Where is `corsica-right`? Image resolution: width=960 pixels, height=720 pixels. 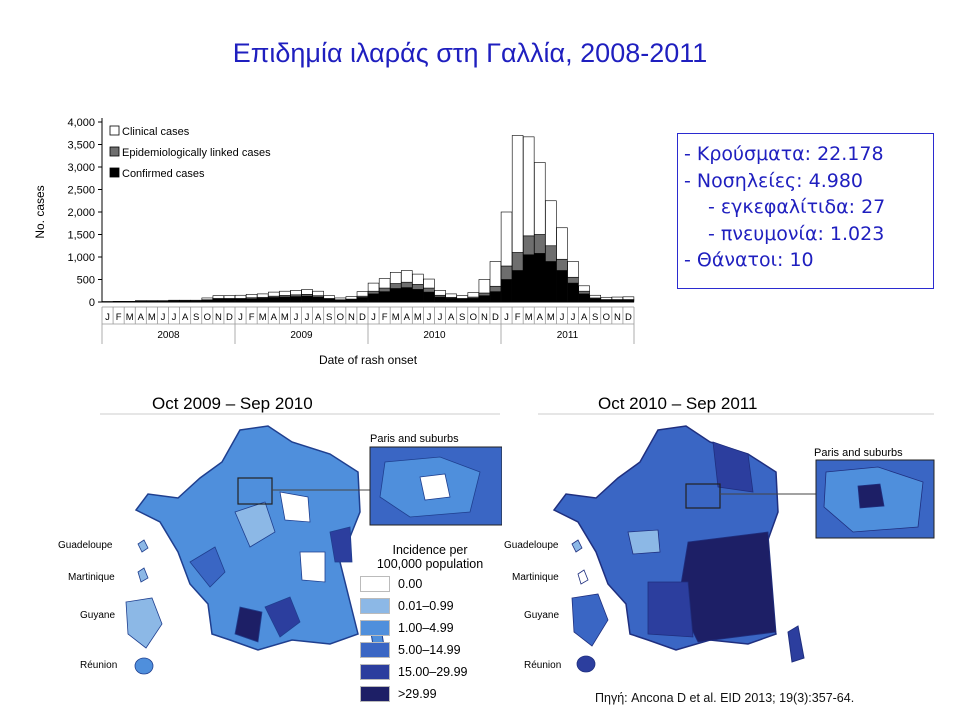 corsica-right is located at coordinates (796, 644).